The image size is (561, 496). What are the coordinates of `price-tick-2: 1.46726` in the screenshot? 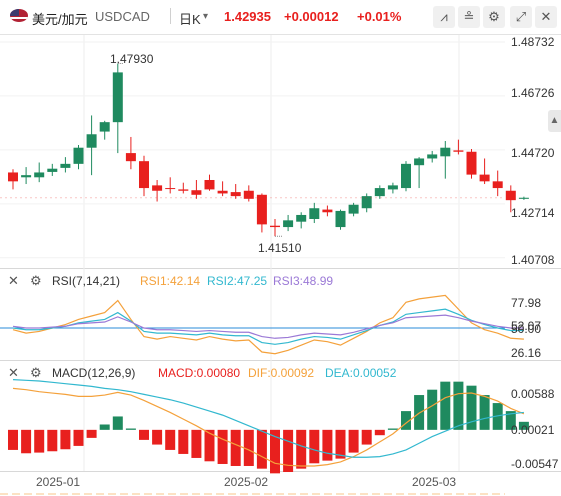 It's located at (533, 93).